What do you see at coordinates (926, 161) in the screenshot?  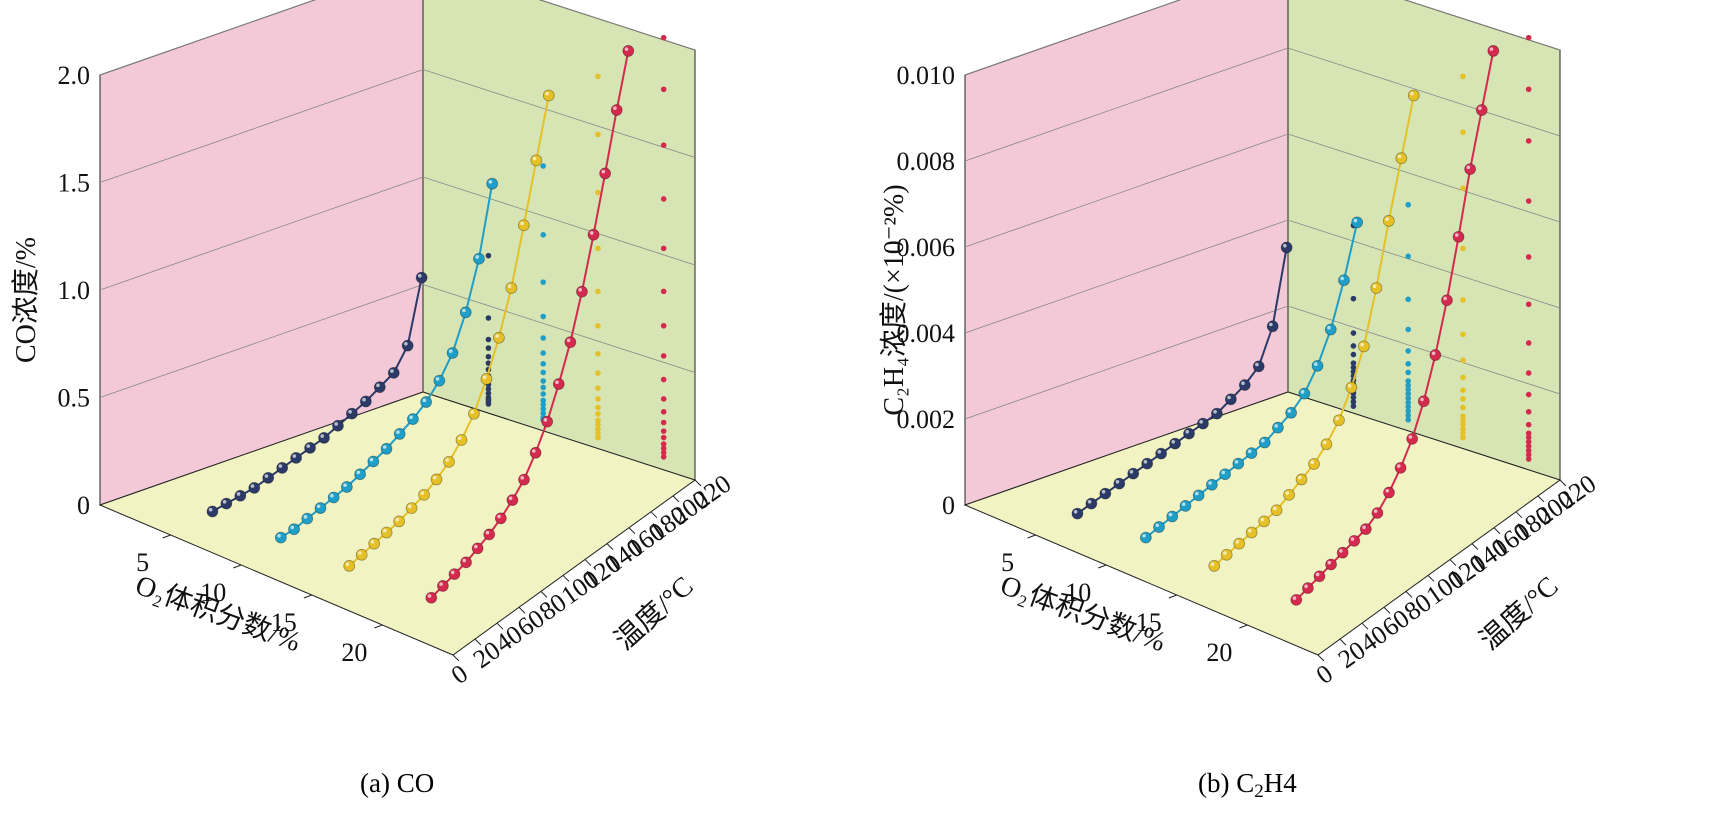 I see `z-tick-label: 0.008` at bounding box center [926, 161].